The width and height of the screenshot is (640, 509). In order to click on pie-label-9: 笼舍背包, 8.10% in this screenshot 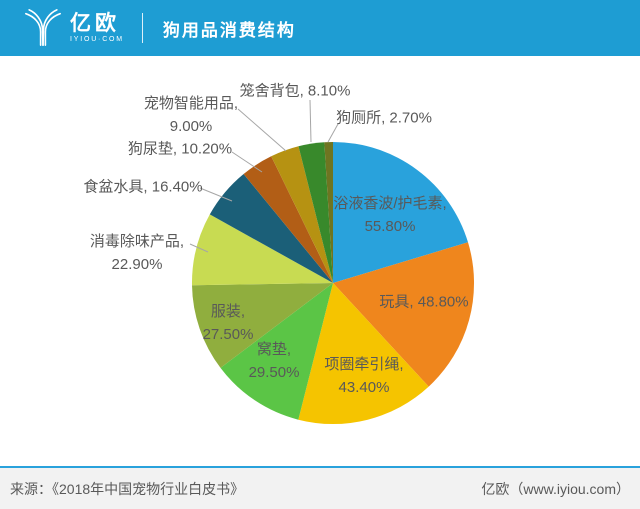, I will do `click(295, 91)`.